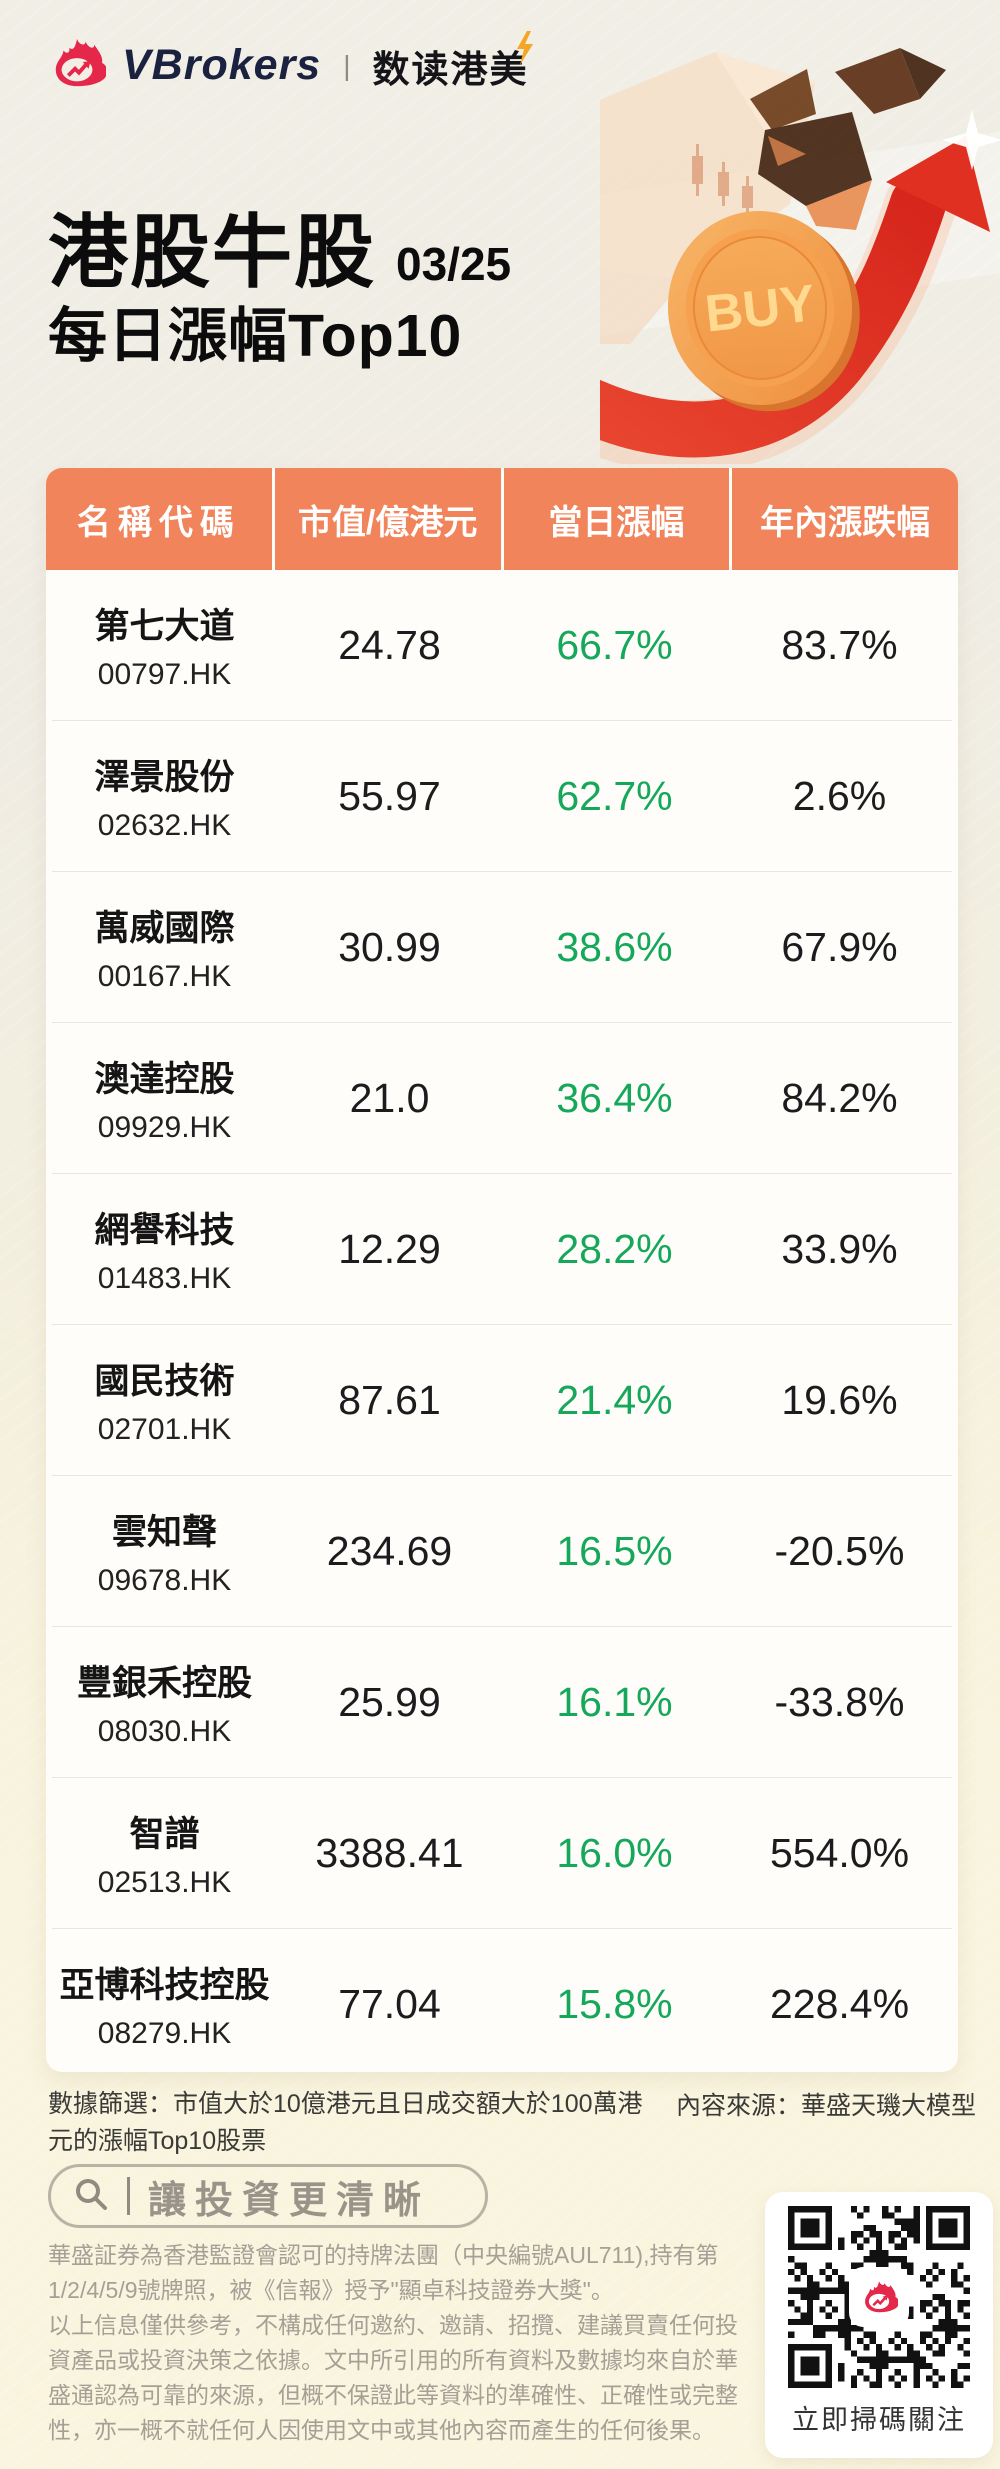 This screenshot has height=2469, width=1000. What do you see at coordinates (164, 1230) in the screenshot?
I see `stock-name: 網譽科技` at bounding box center [164, 1230].